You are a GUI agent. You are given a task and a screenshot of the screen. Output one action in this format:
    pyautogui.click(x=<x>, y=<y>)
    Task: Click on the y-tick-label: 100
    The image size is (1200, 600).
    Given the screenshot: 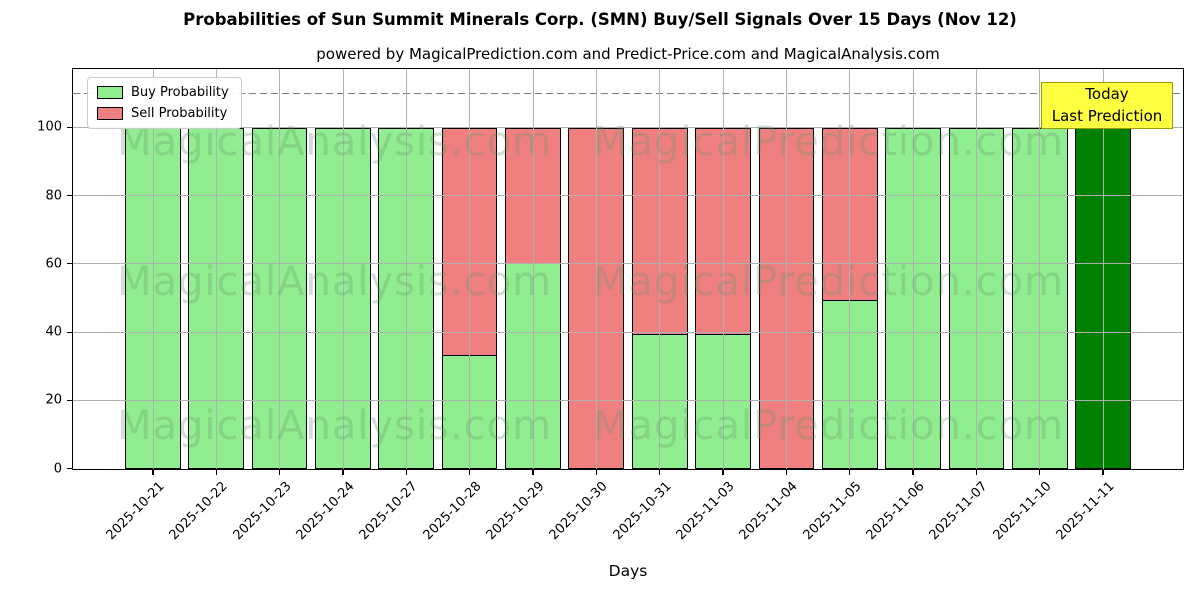 What is the action you would take?
    pyautogui.click(x=49, y=127)
    